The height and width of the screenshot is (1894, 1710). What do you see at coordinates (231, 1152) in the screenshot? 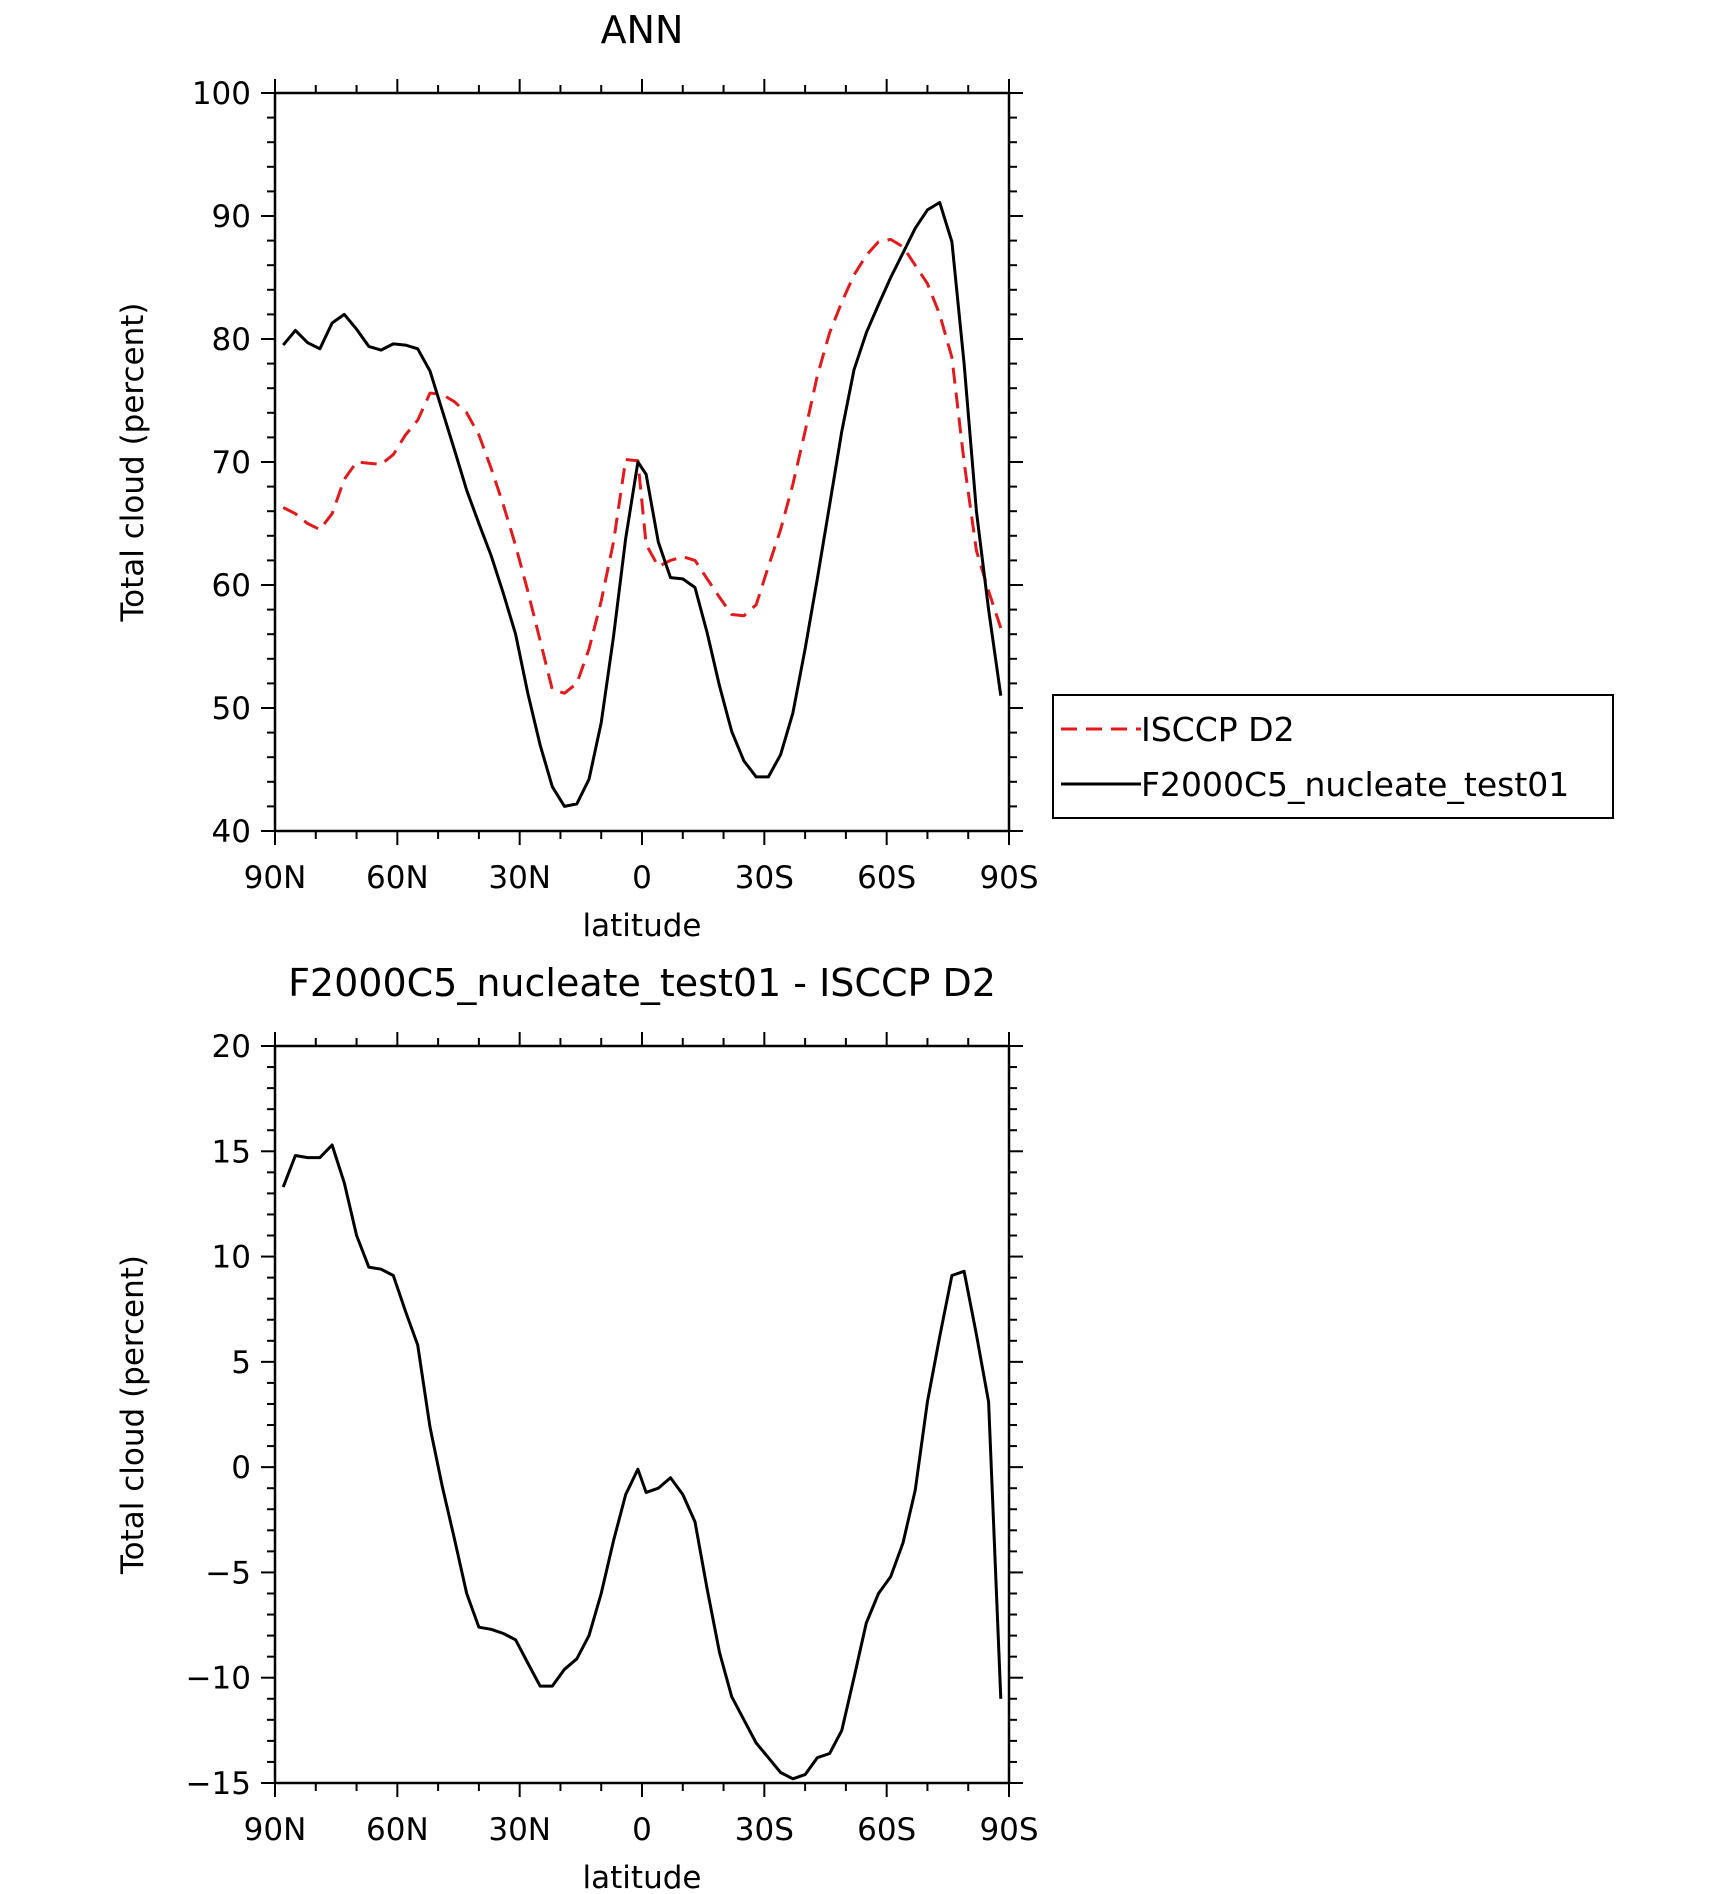
I see `y-tick-label: 15` at bounding box center [231, 1152].